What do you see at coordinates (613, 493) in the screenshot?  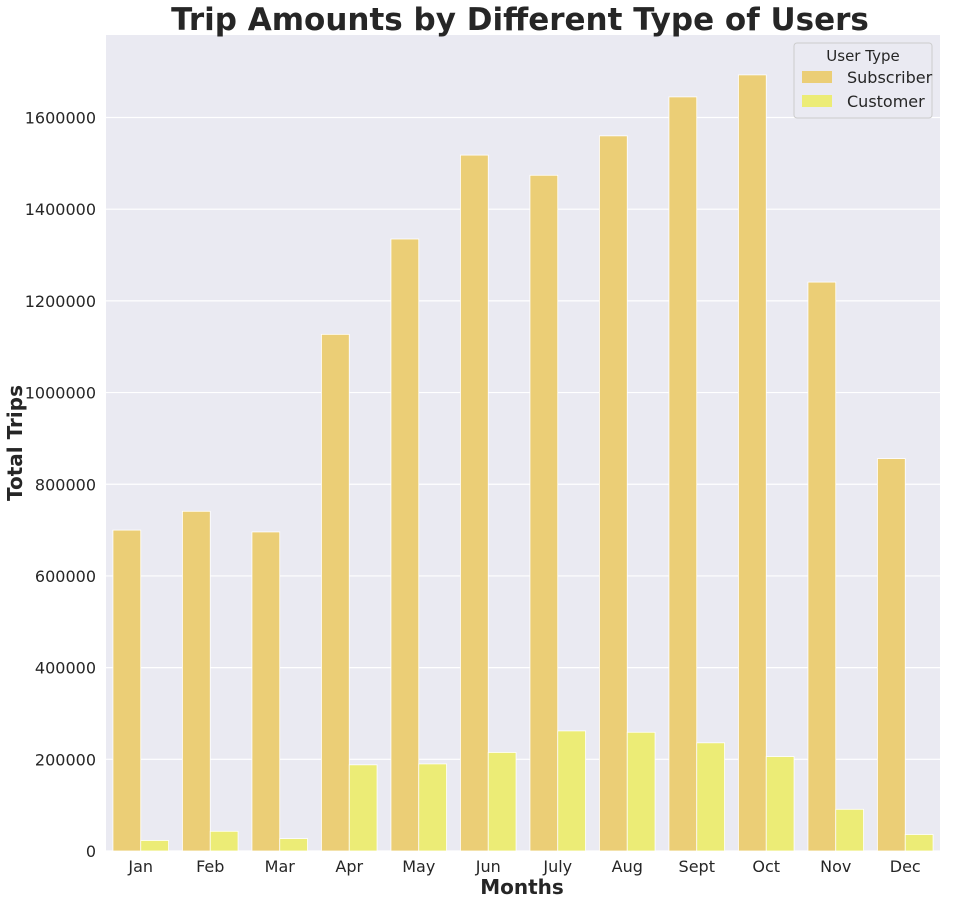 I see `bar-subscriber-aug` at bounding box center [613, 493].